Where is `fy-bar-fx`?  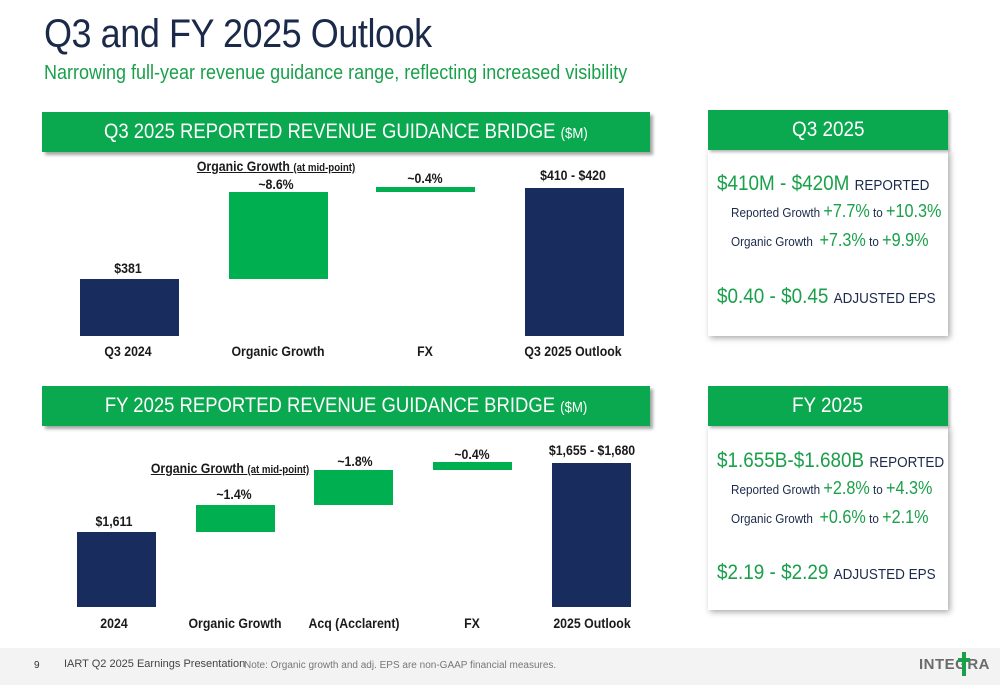 fy-bar-fx is located at coordinates (472, 466).